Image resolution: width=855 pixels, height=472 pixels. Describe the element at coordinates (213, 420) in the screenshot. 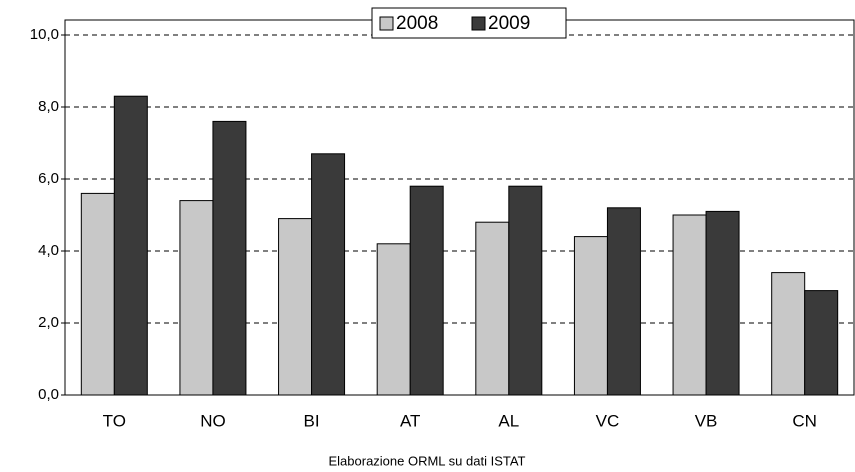

I see `x-tick-label: NO` at that location.